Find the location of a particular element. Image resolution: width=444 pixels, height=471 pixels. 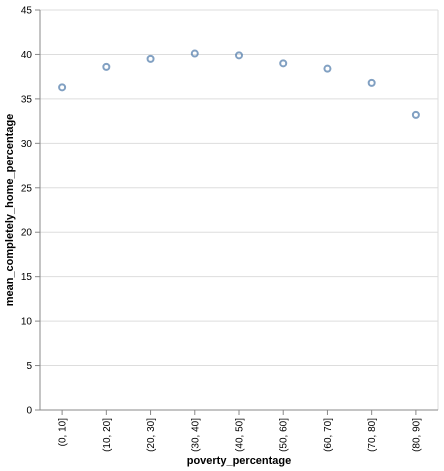

y-tick-label: 0 is located at coordinates (29, 411).